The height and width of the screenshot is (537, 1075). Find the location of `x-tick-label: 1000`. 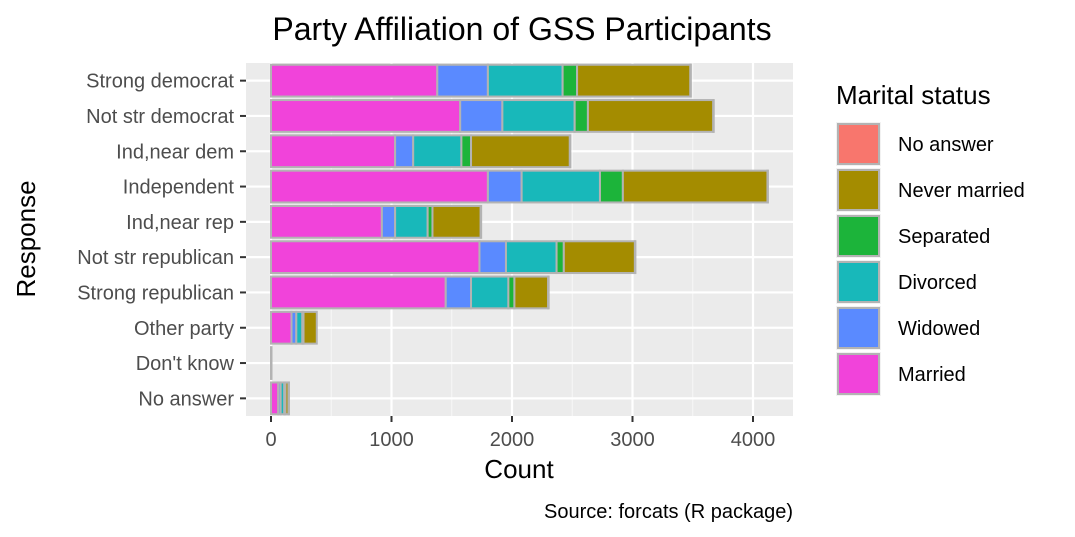

x-tick-label: 1000 is located at coordinates (391, 440).